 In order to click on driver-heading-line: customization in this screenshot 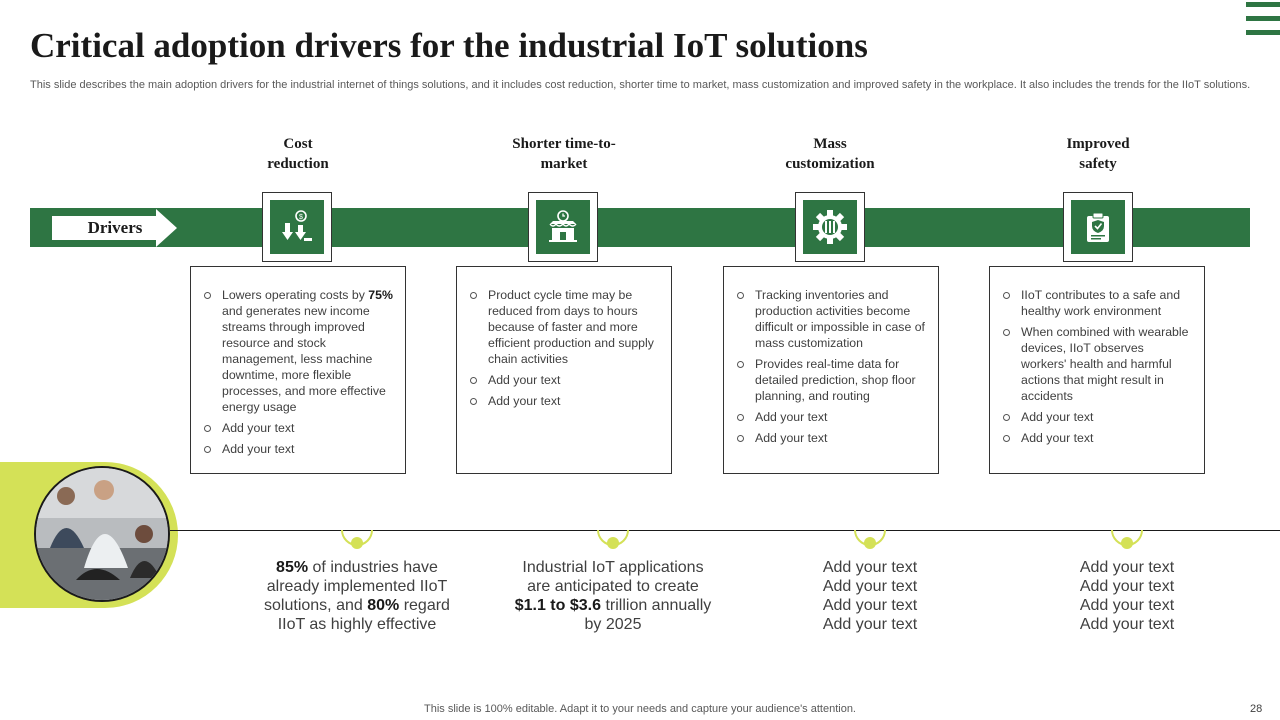, I will do `click(830, 164)`.